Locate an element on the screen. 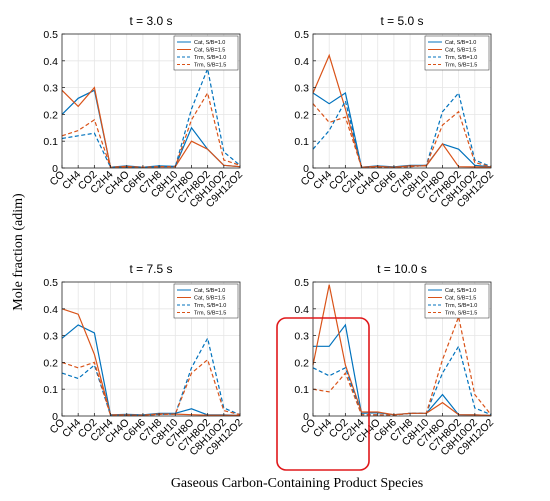 The height and width of the screenshot is (501, 550). chart-title: t = 7.5 s is located at coordinates (150, 269).